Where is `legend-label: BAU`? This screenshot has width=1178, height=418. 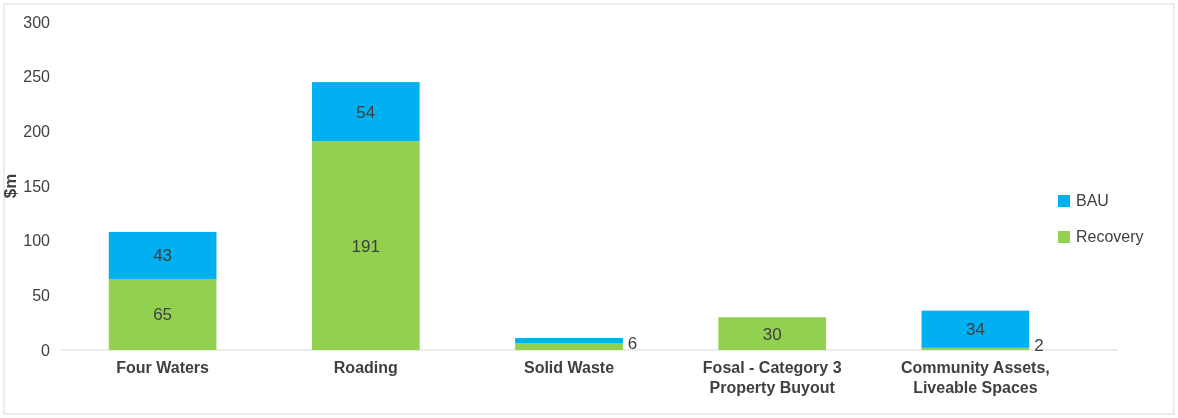 legend-label: BAU is located at coordinates (1092, 200).